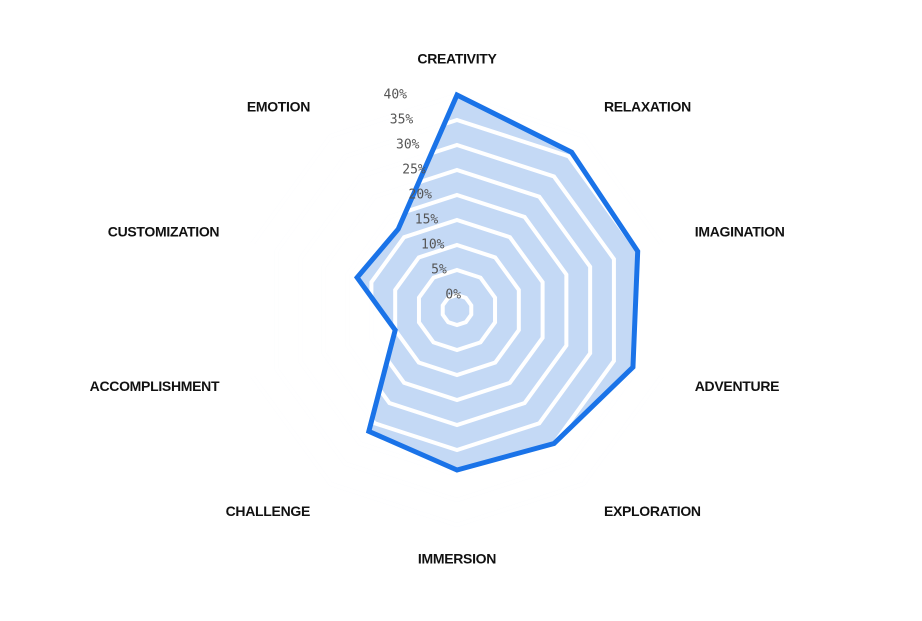 Image resolution: width=922 pixels, height=621 pixels. What do you see at coordinates (453, 295) in the screenshot?
I see `r-tick-label: 0%` at bounding box center [453, 295].